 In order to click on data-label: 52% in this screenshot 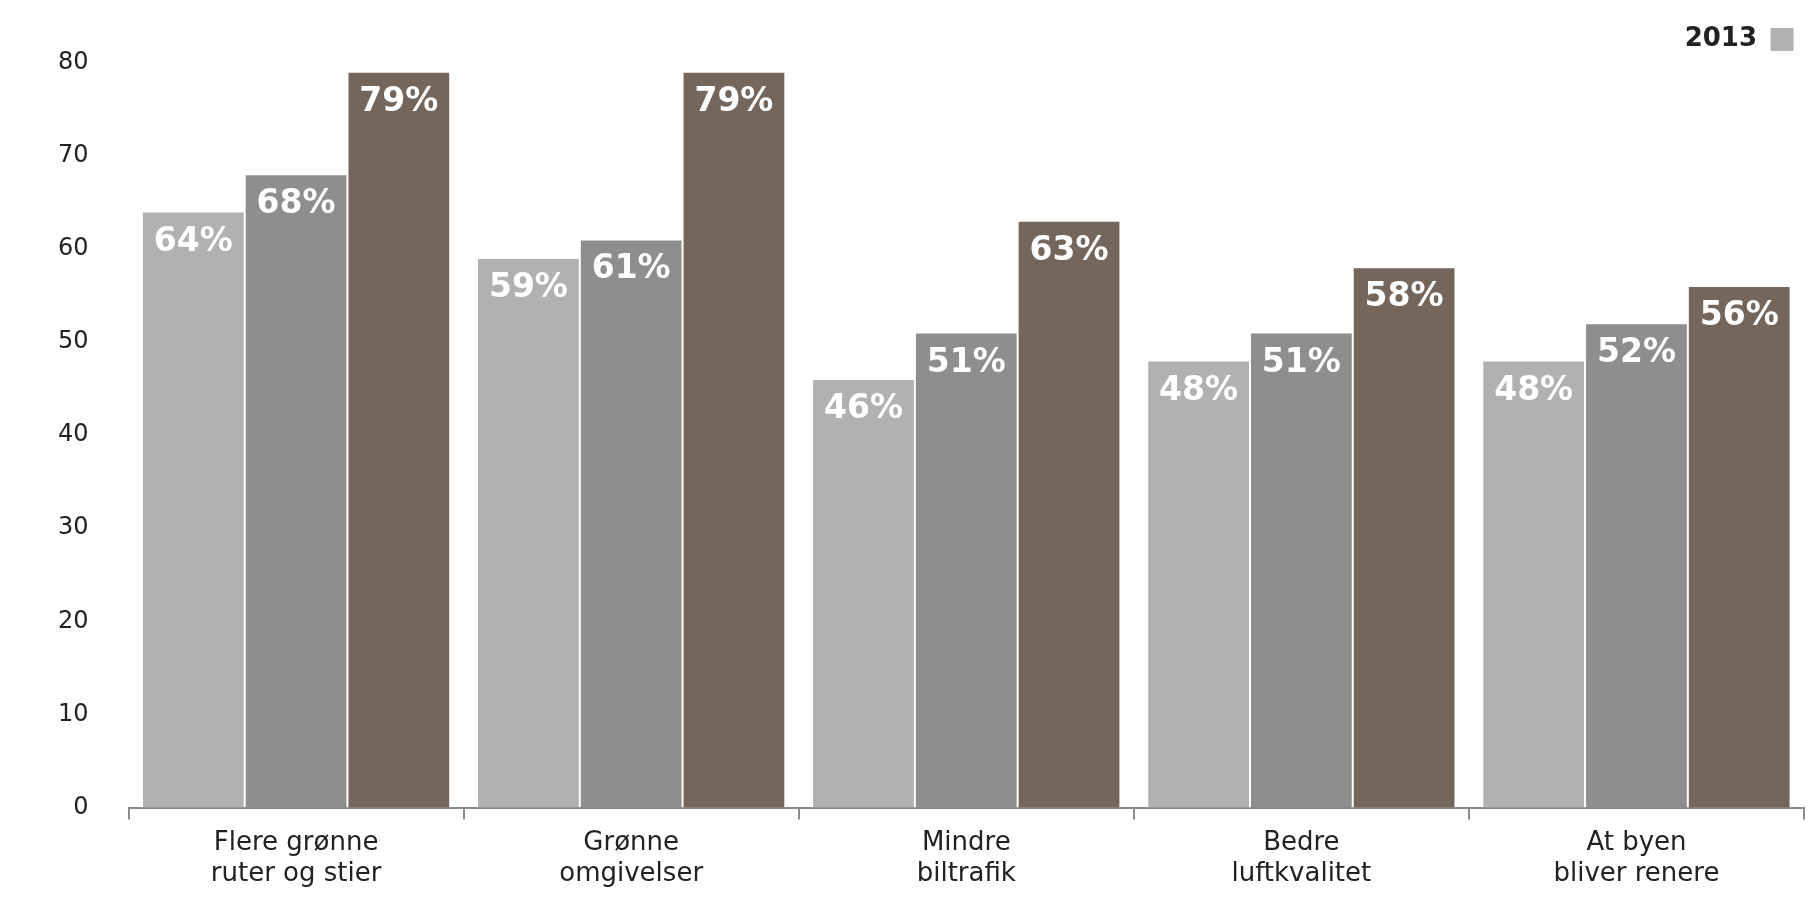, I will do `click(1636, 351)`.